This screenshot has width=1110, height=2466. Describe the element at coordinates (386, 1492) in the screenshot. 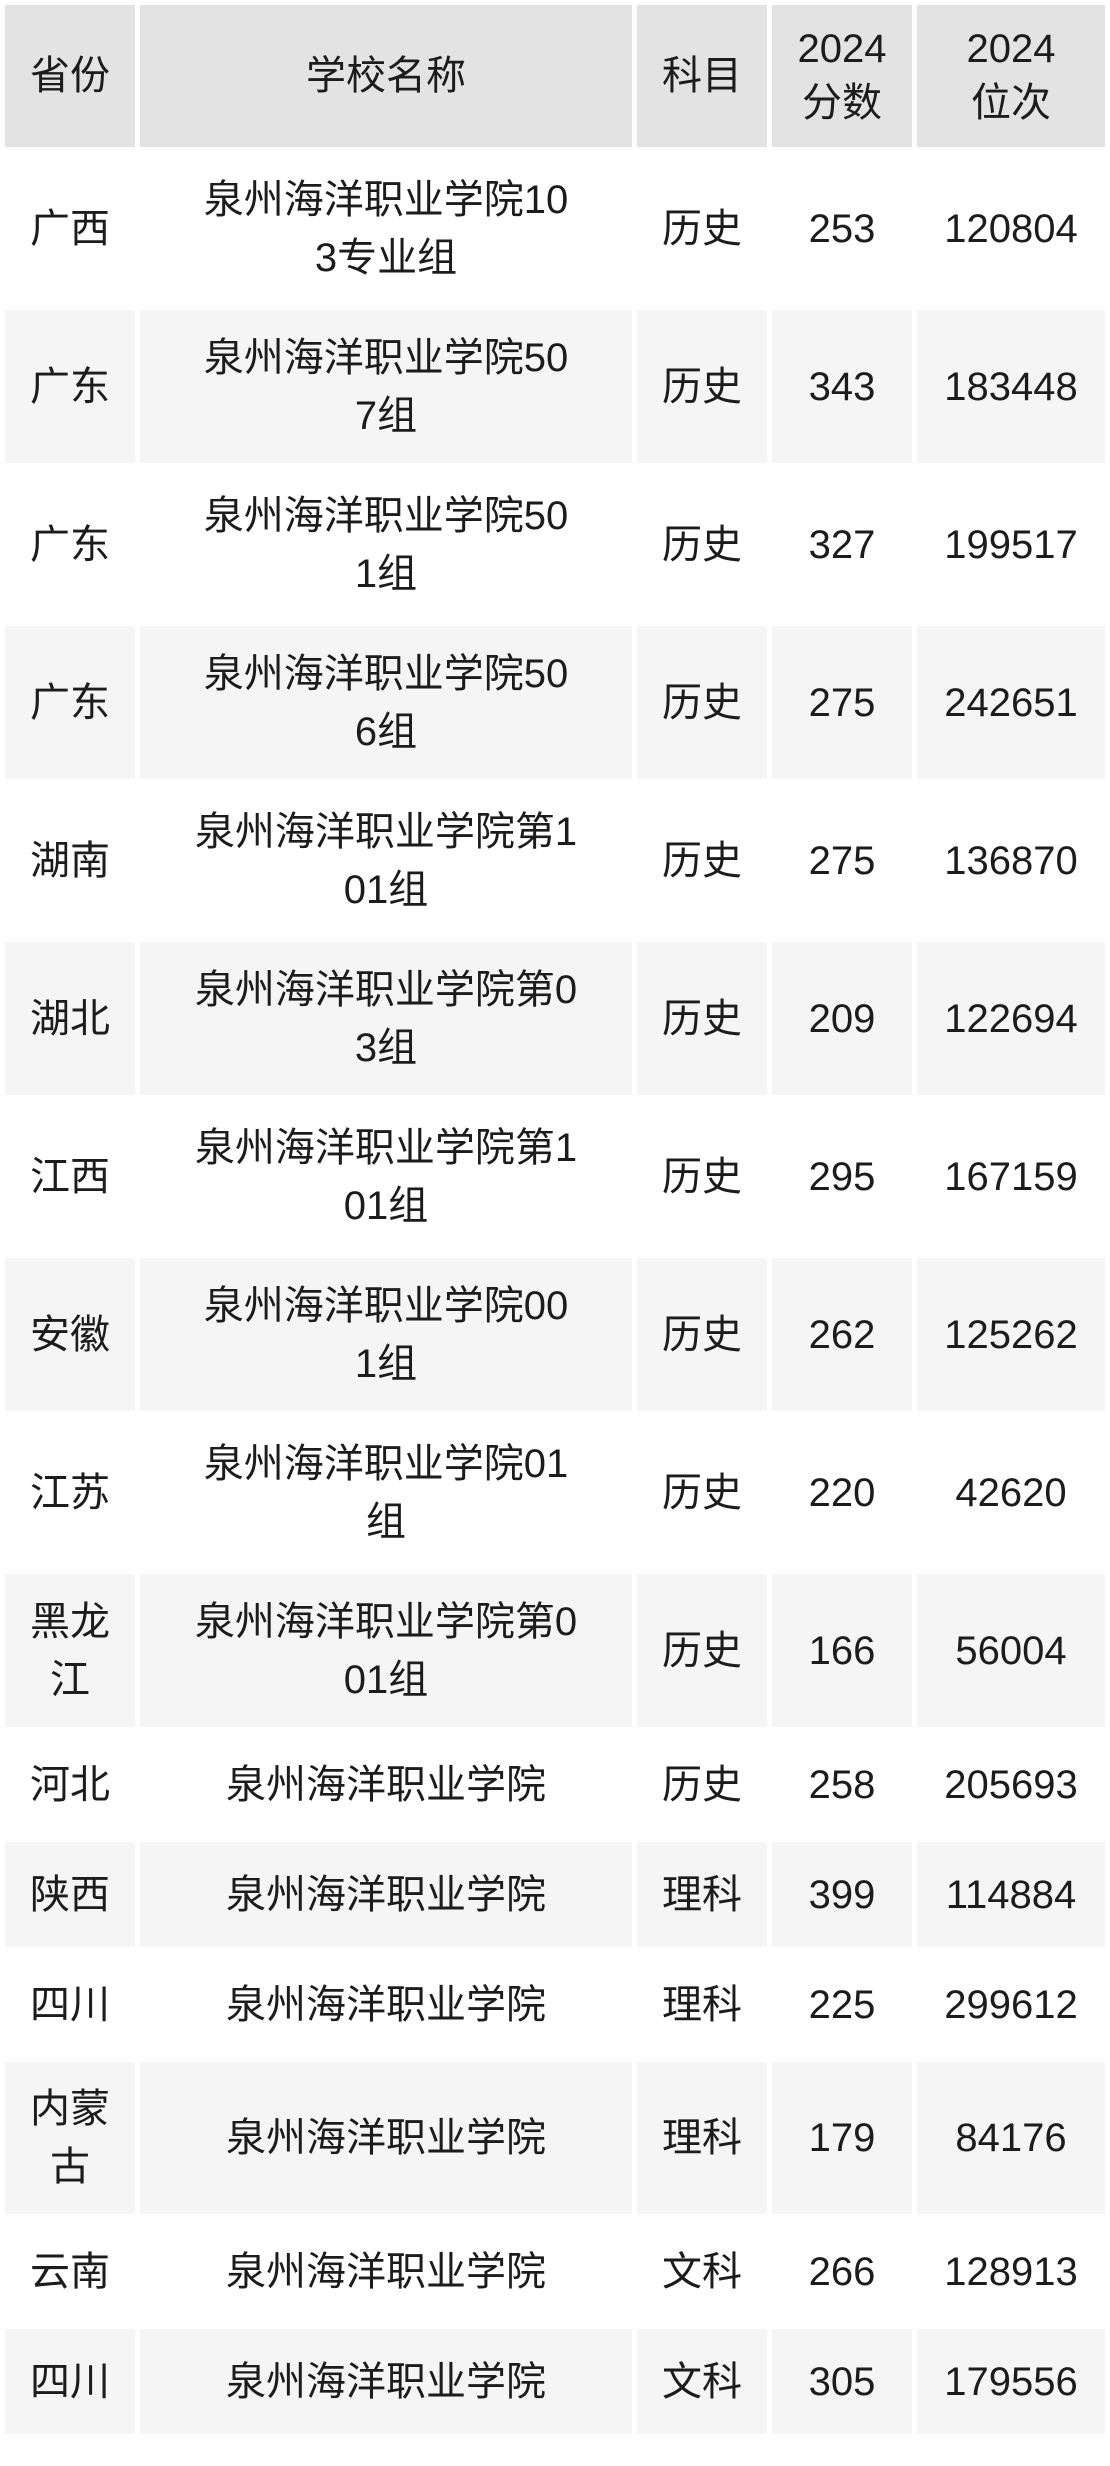

I see `cell-school: 泉州海洋职业学院01组` at that location.